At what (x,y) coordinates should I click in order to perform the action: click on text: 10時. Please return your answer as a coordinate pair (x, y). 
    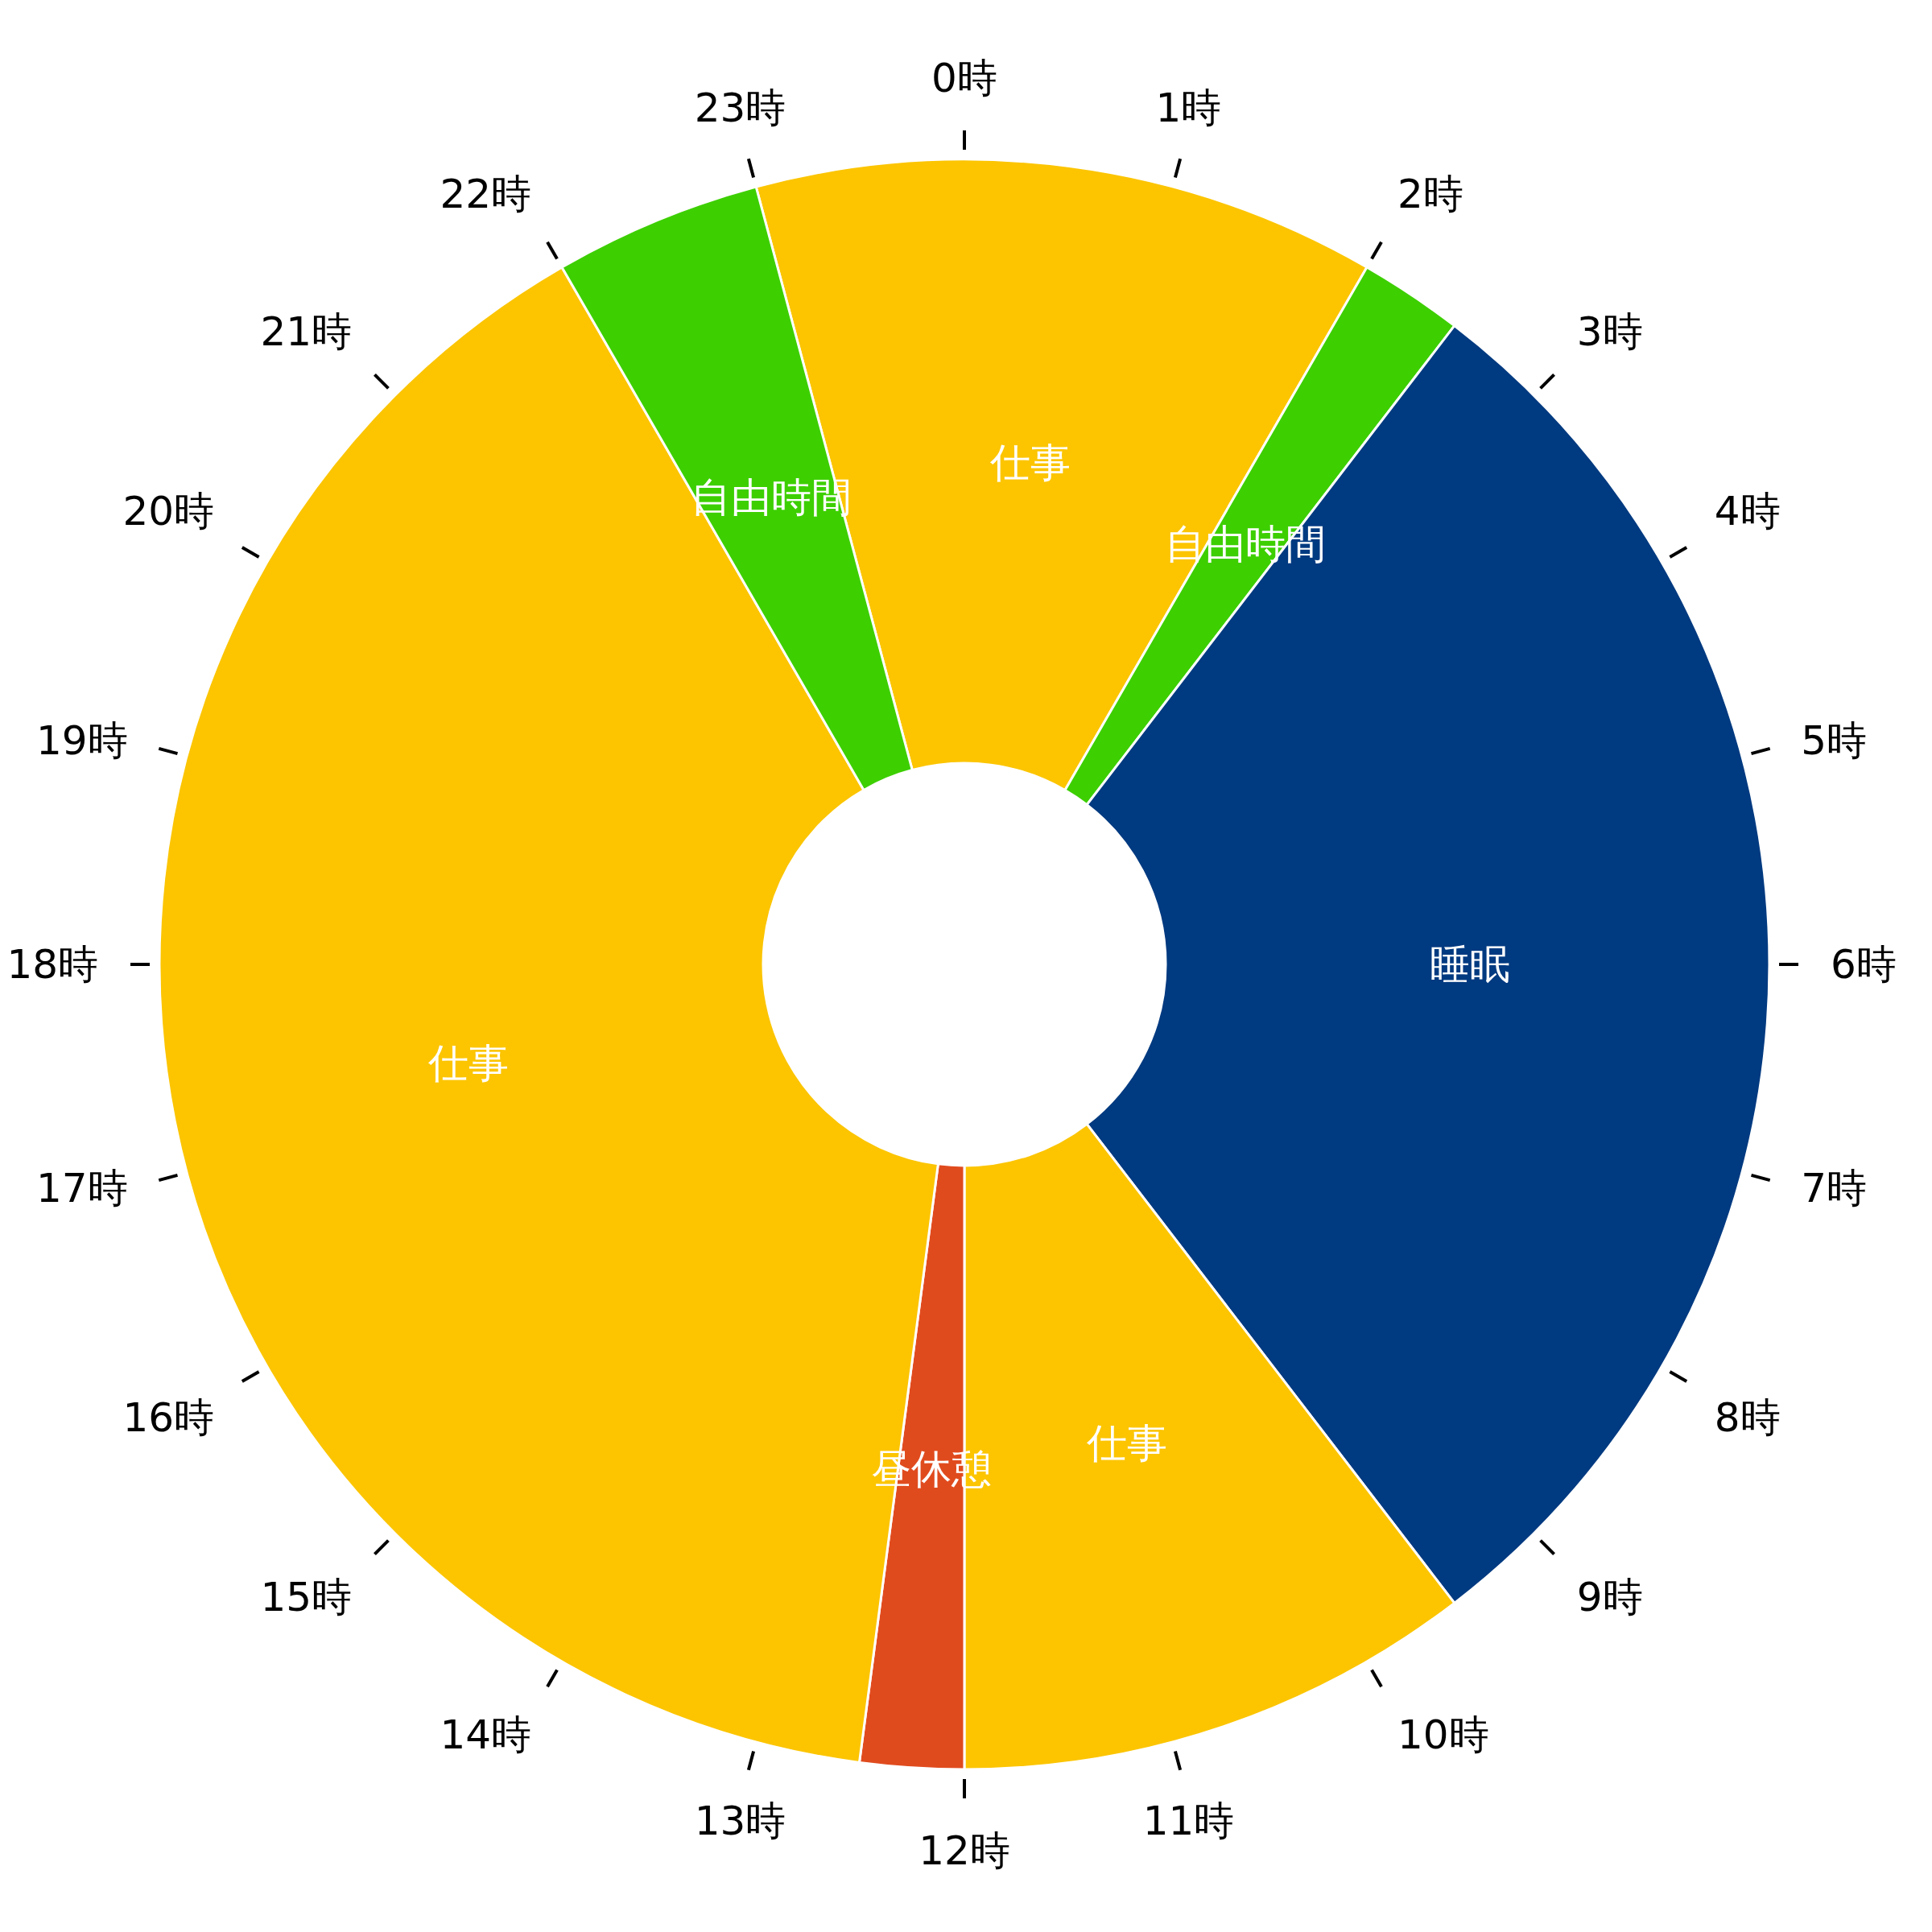
    Looking at the image, I should click on (1443, 1734).